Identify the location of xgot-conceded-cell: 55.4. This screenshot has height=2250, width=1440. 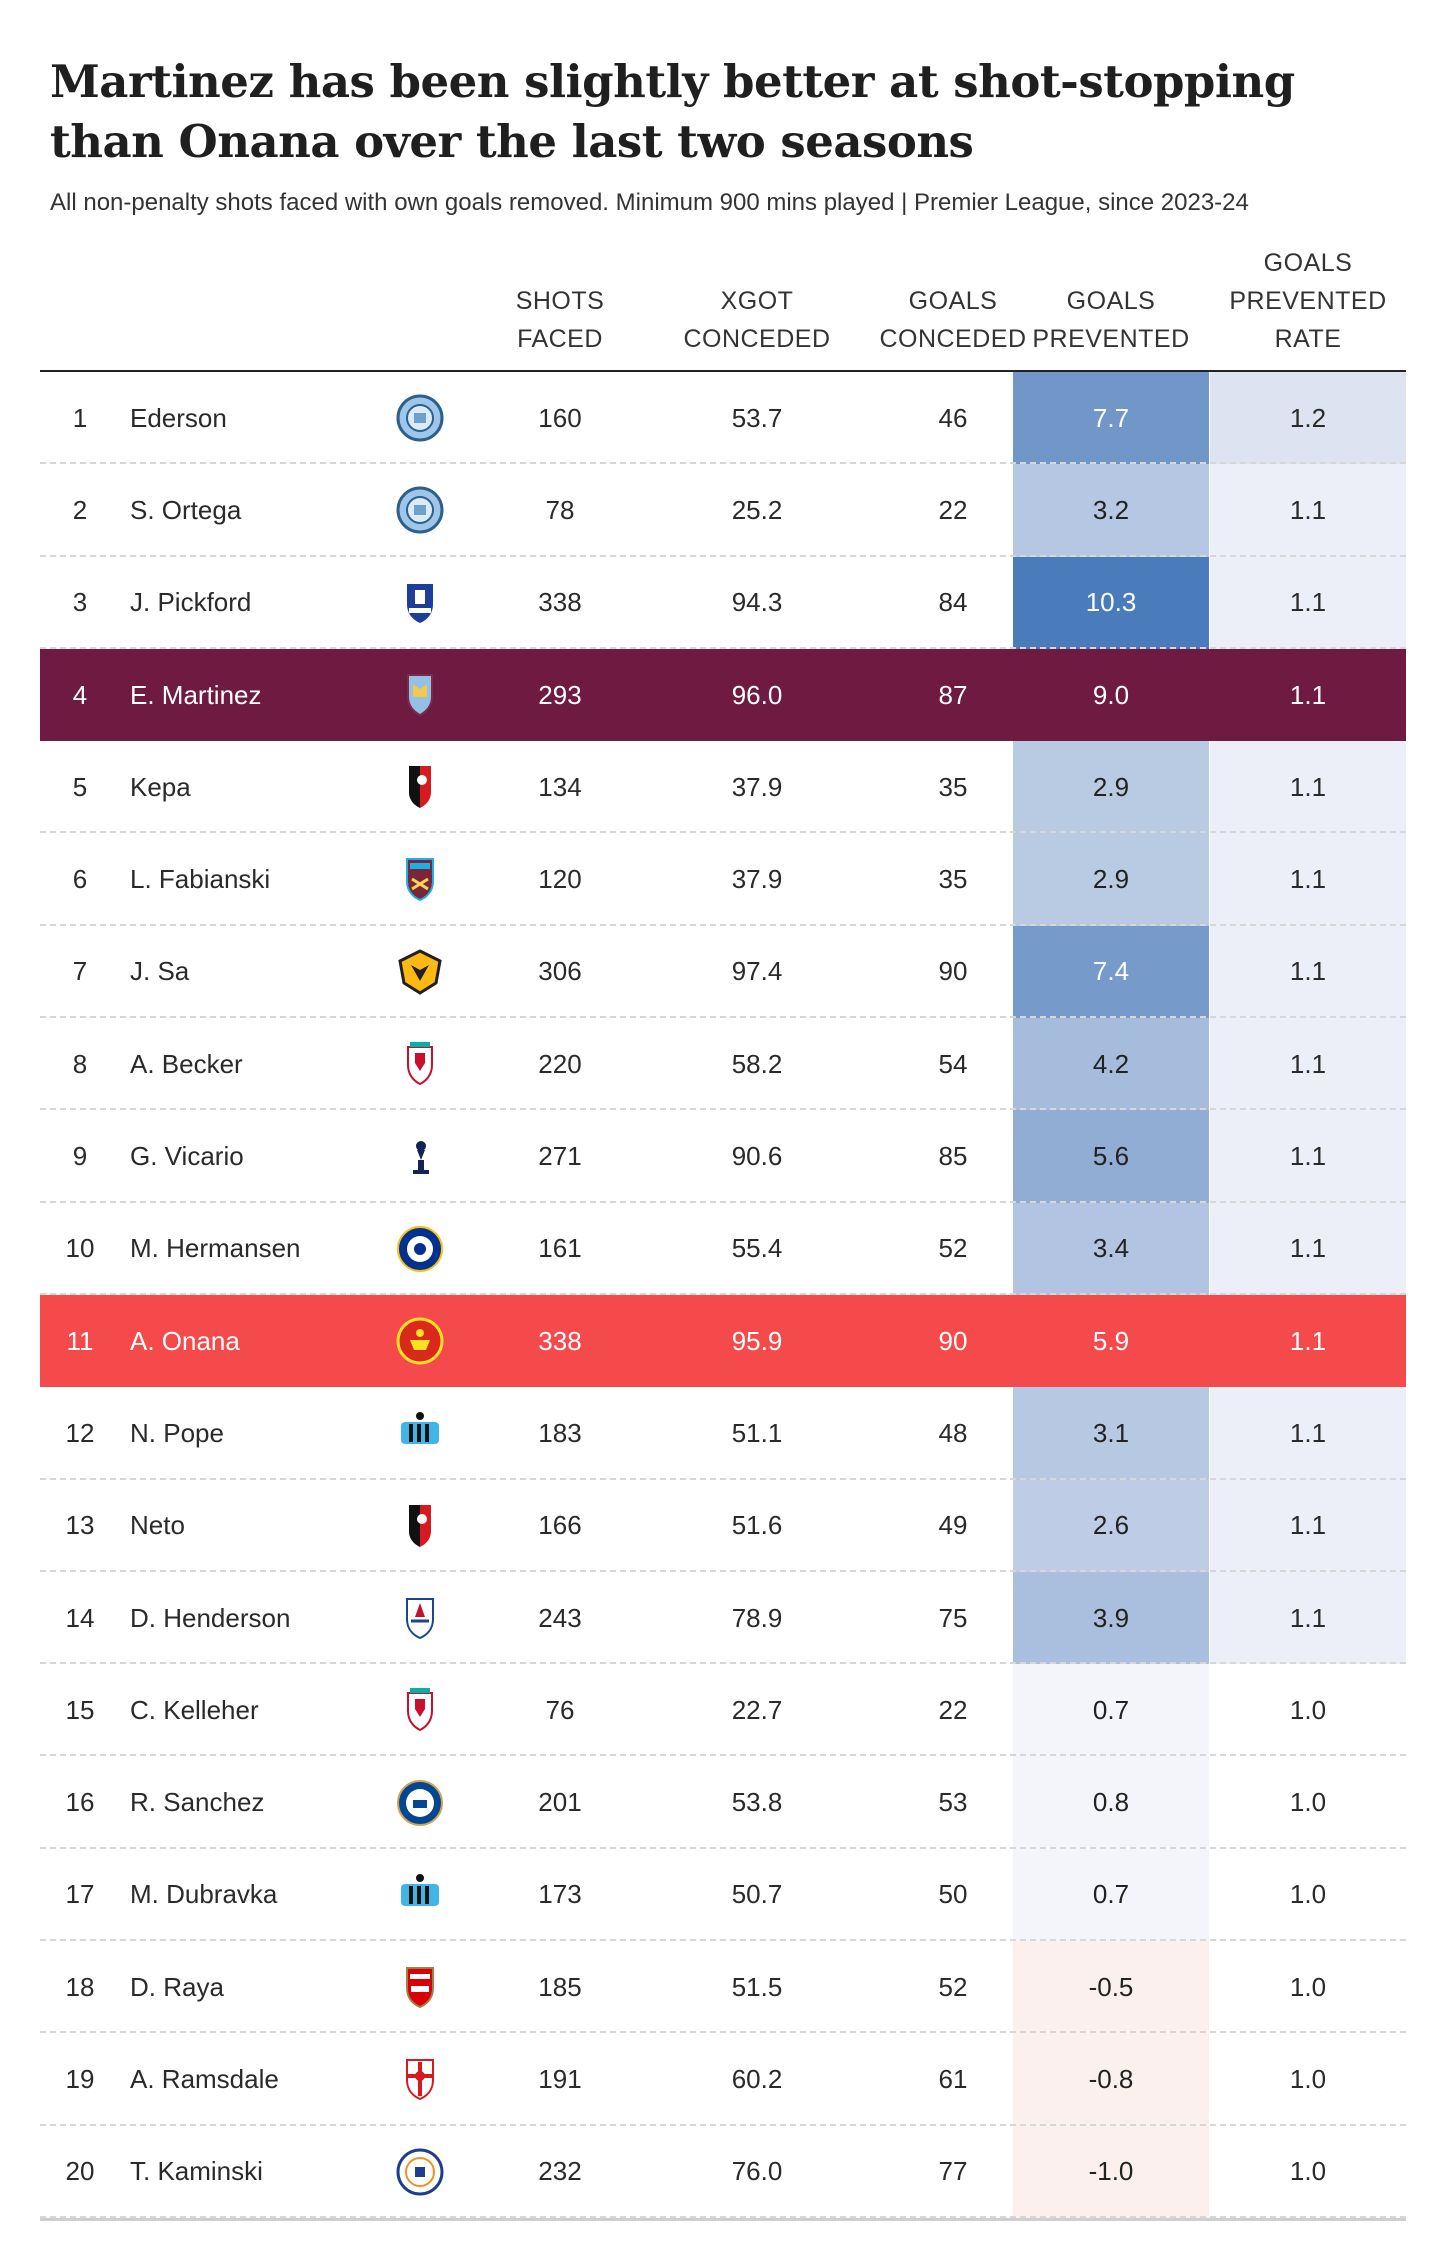
(757, 1248).